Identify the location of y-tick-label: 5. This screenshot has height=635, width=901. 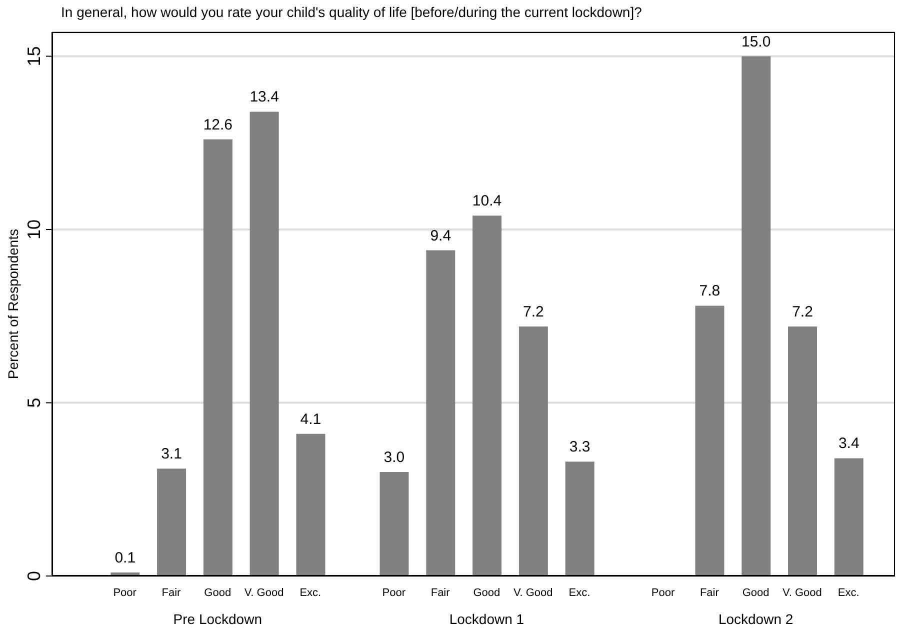
(34, 403).